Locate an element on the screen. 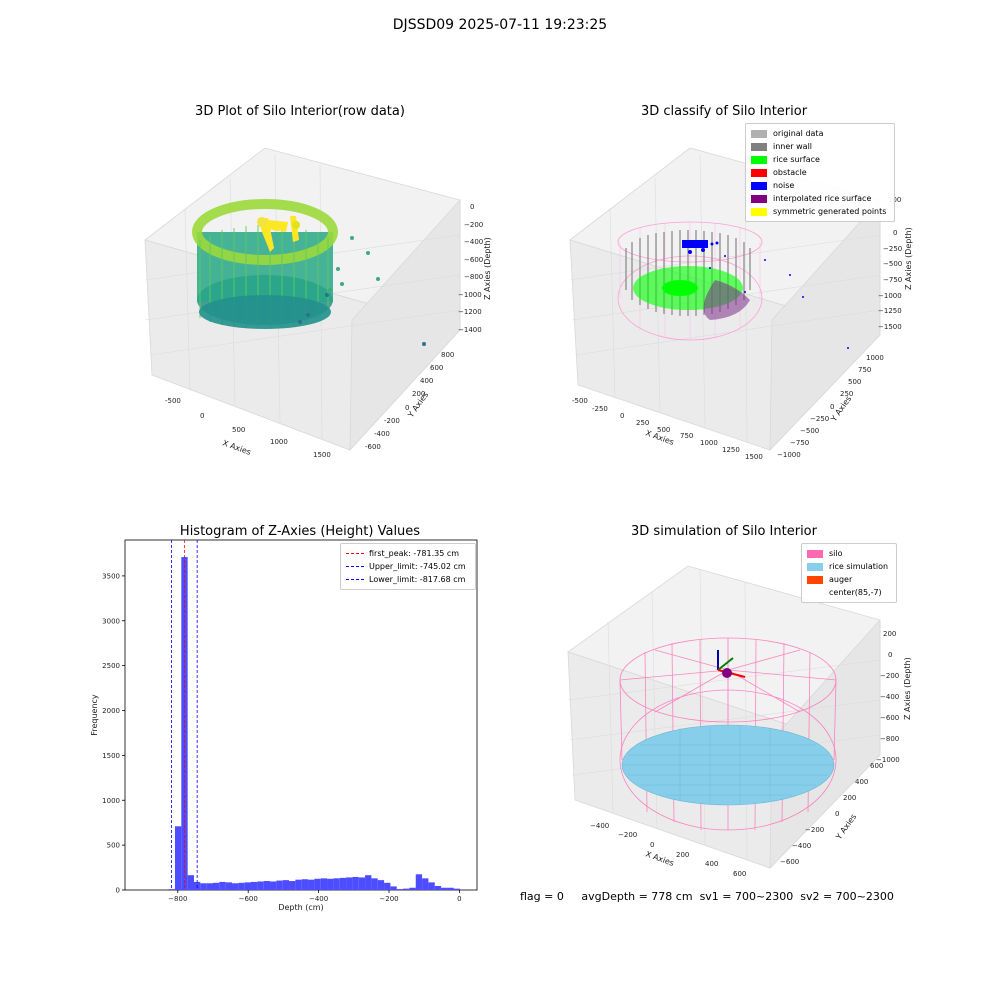  legend-item-first-peak: first_peak: -781.35 cm is located at coordinates (408, 553).